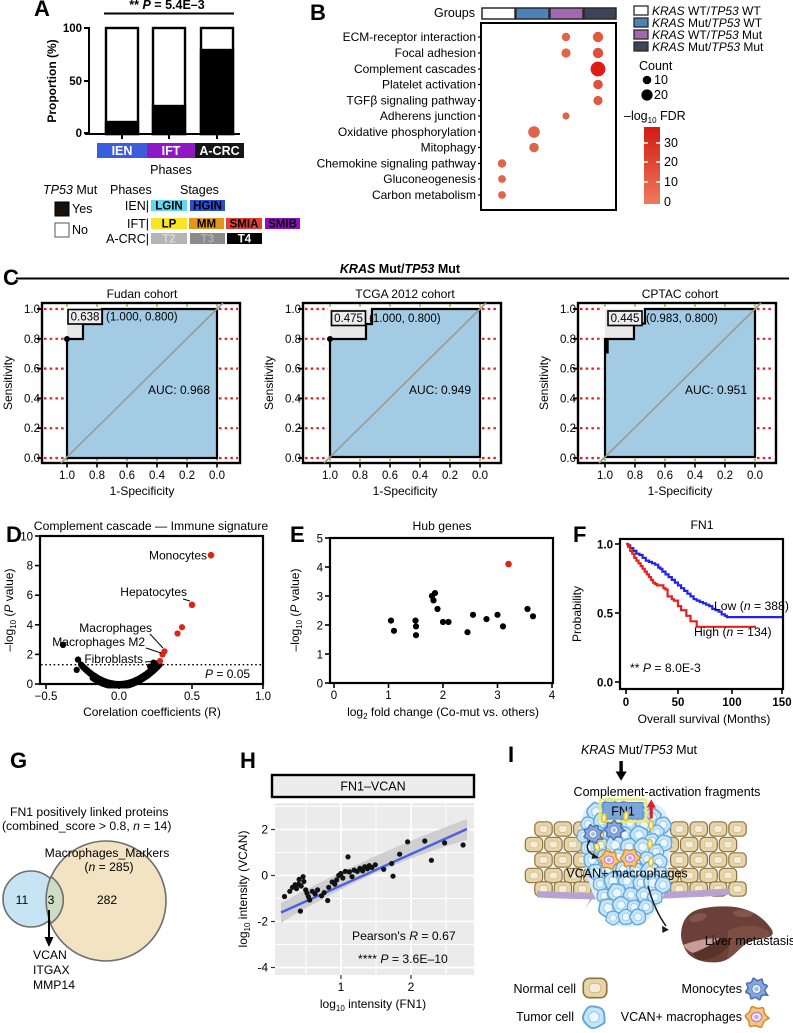  I want to click on svg-text: T3, so click(207, 240).